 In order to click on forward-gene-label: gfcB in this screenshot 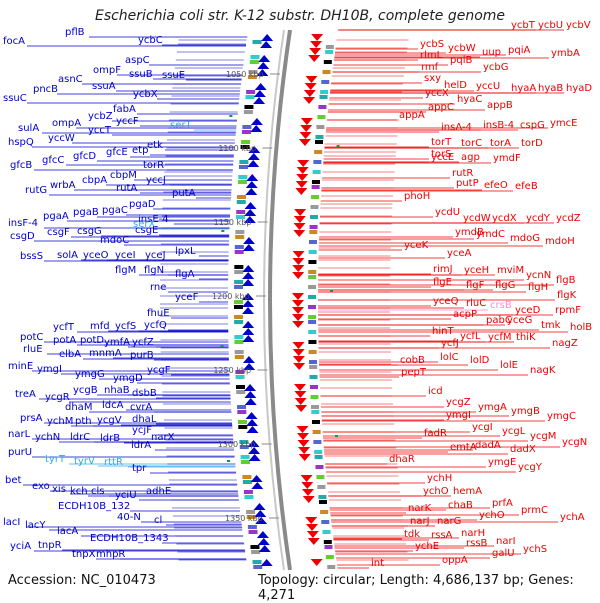, I will do `click(21, 165)`.